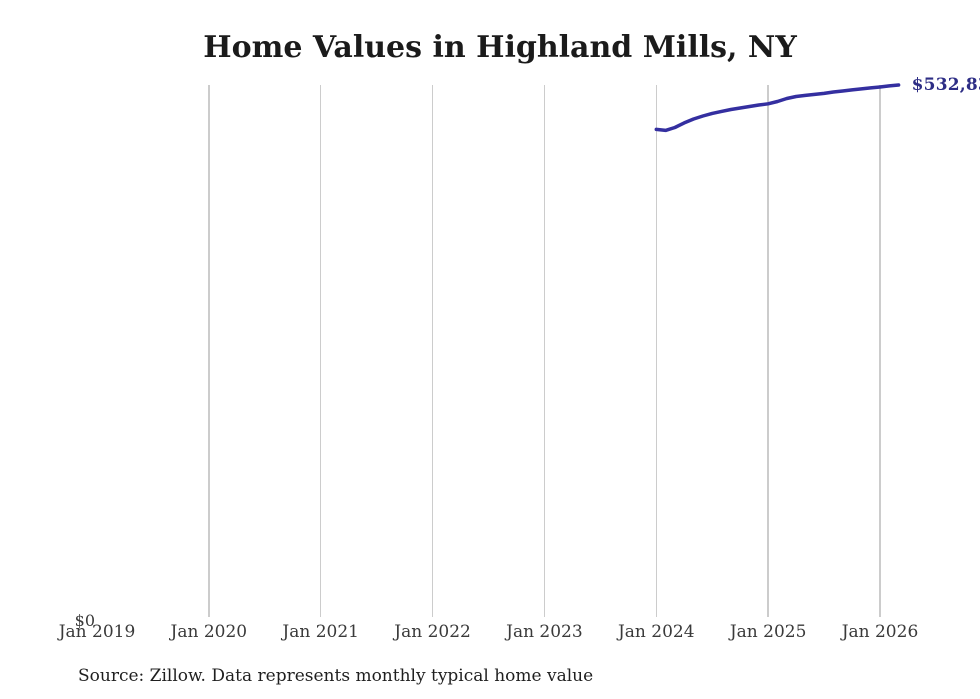 The image size is (980, 699). I want to click on gridline-jan-2025, so click(768, 351).